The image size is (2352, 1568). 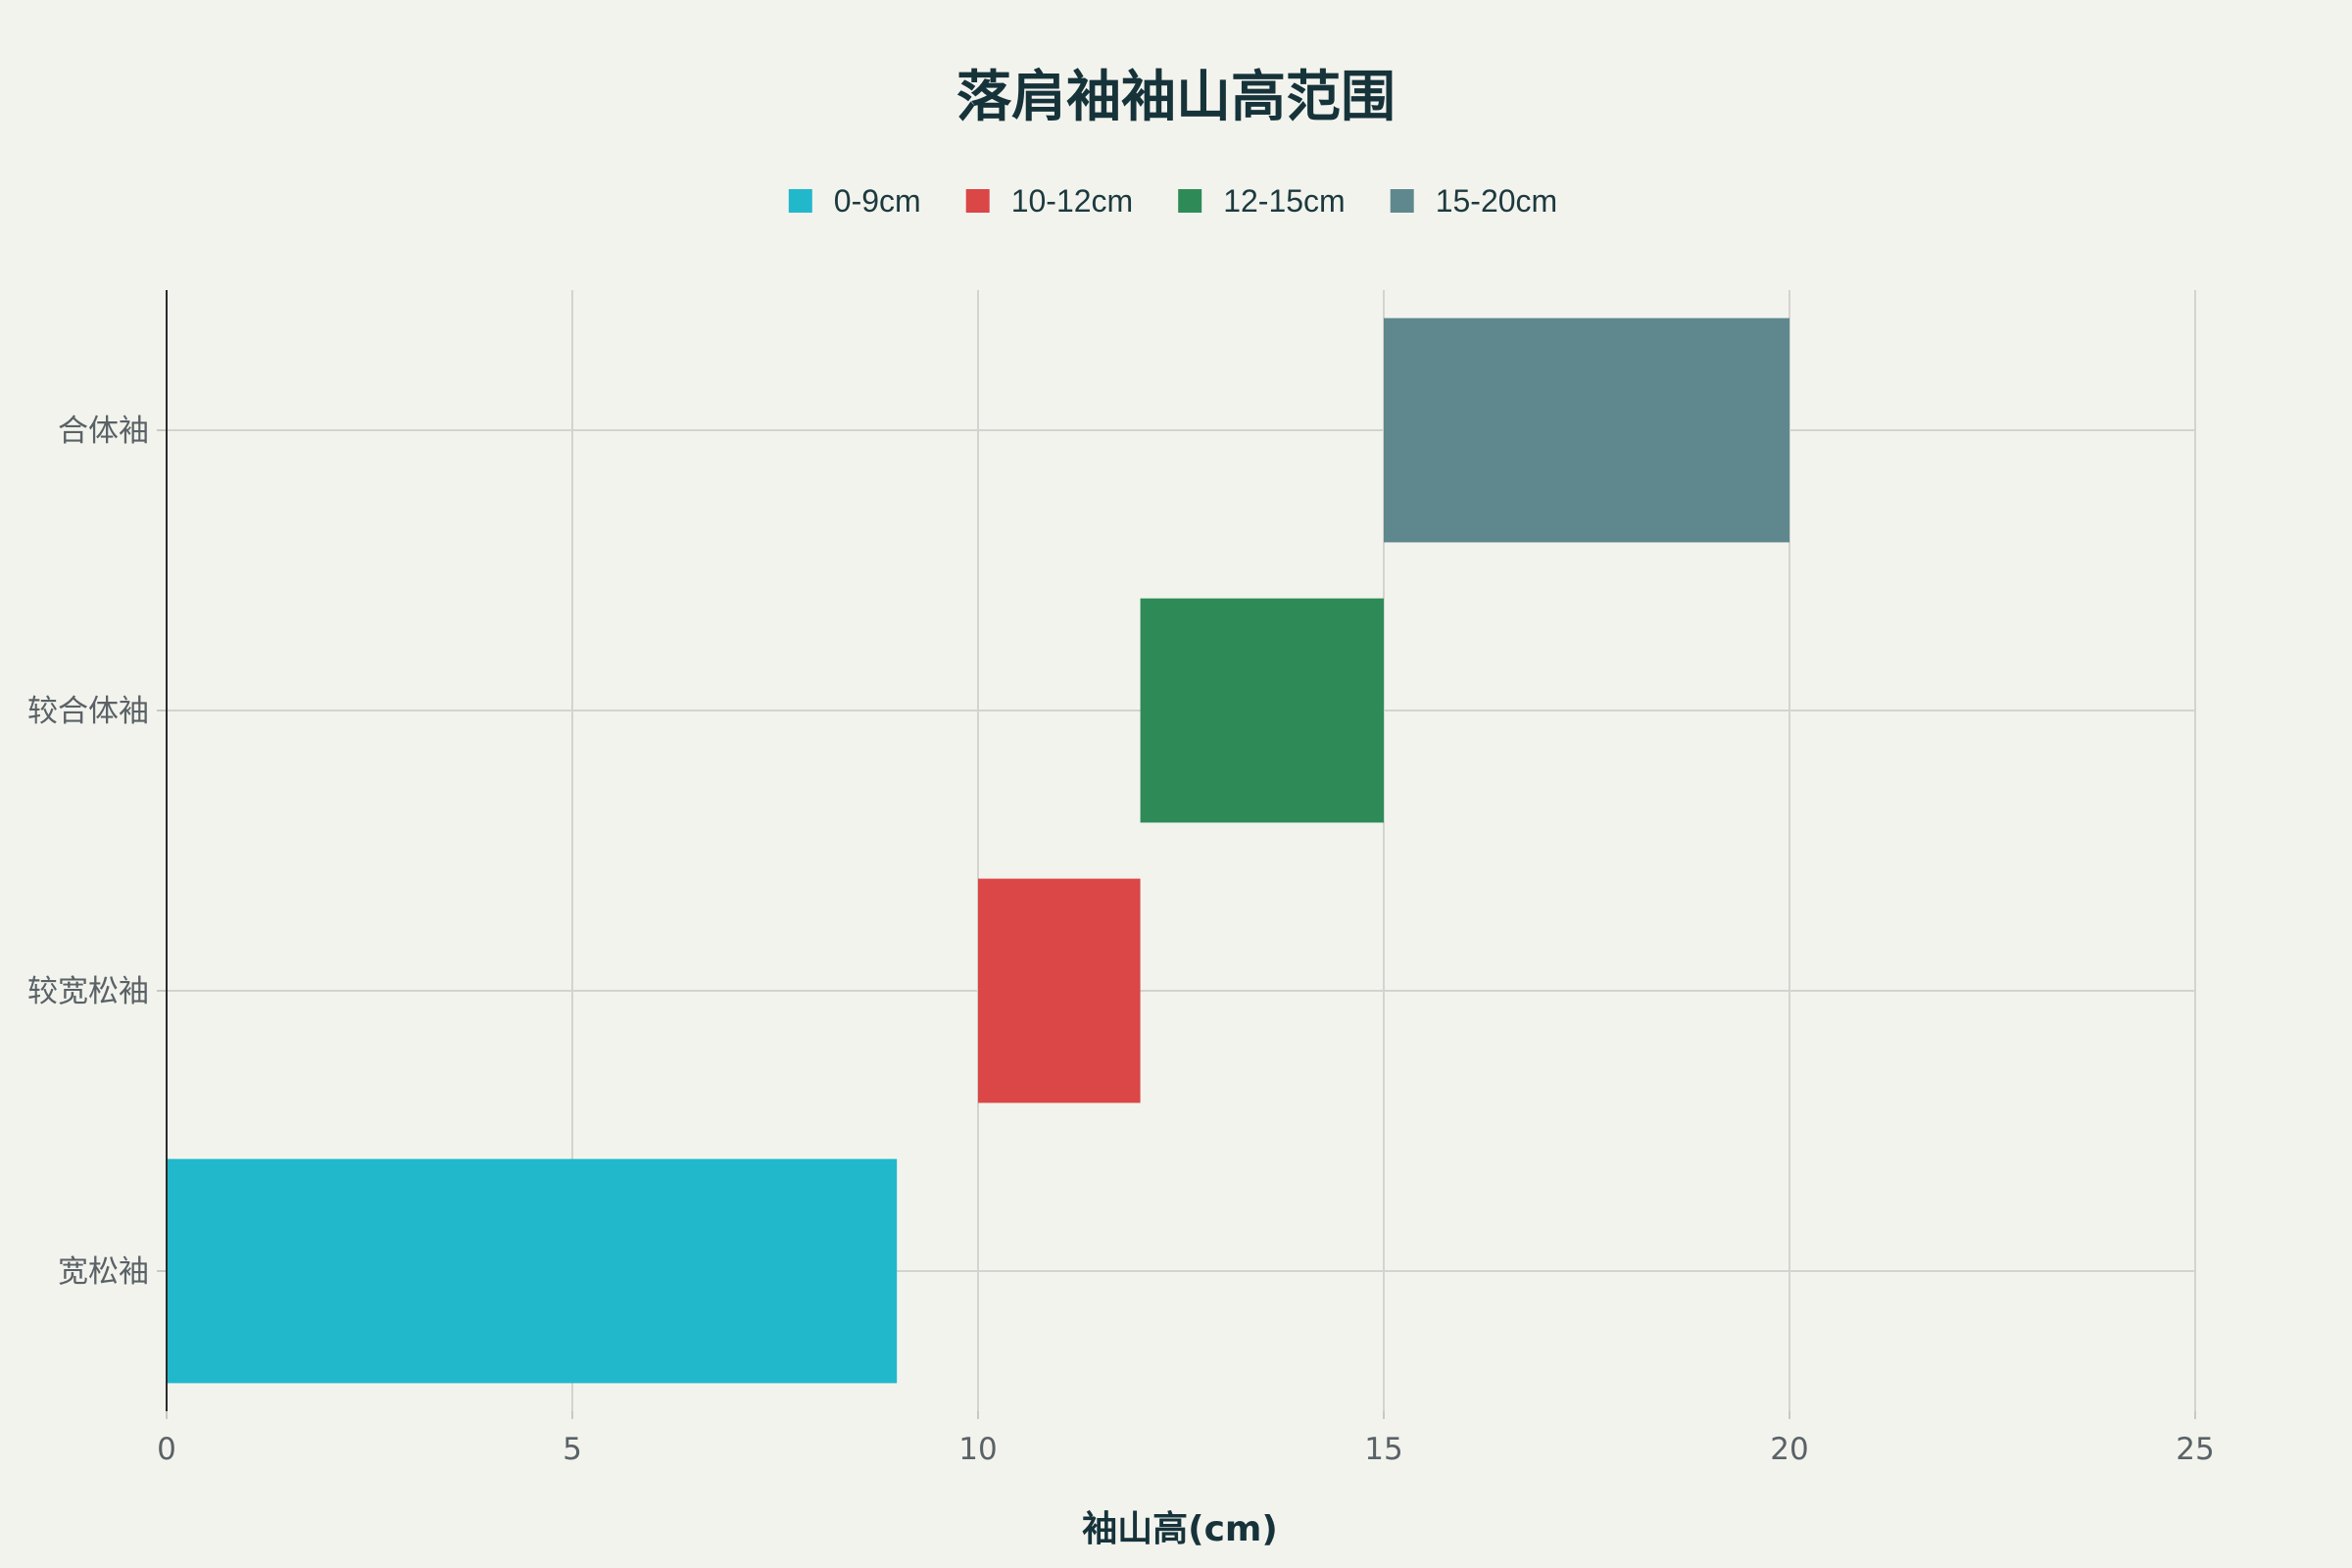 What do you see at coordinates (1789, 1449) in the screenshot?
I see `x-tick-label: 20` at bounding box center [1789, 1449].